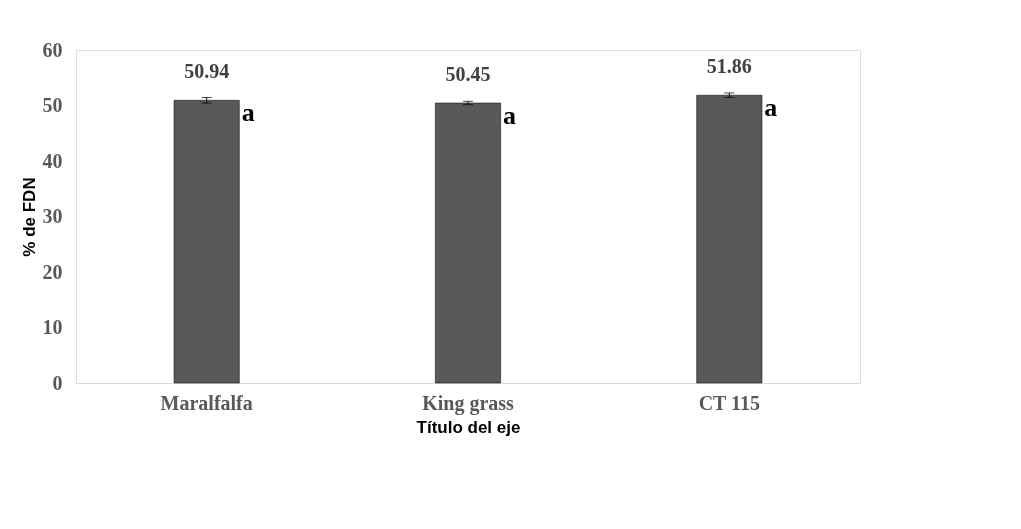 Image resolution: width=1021 pixels, height=529 pixels. Describe the element at coordinates (52, 327) in the screenshot. I see `y-tick-label: 10` at that location.